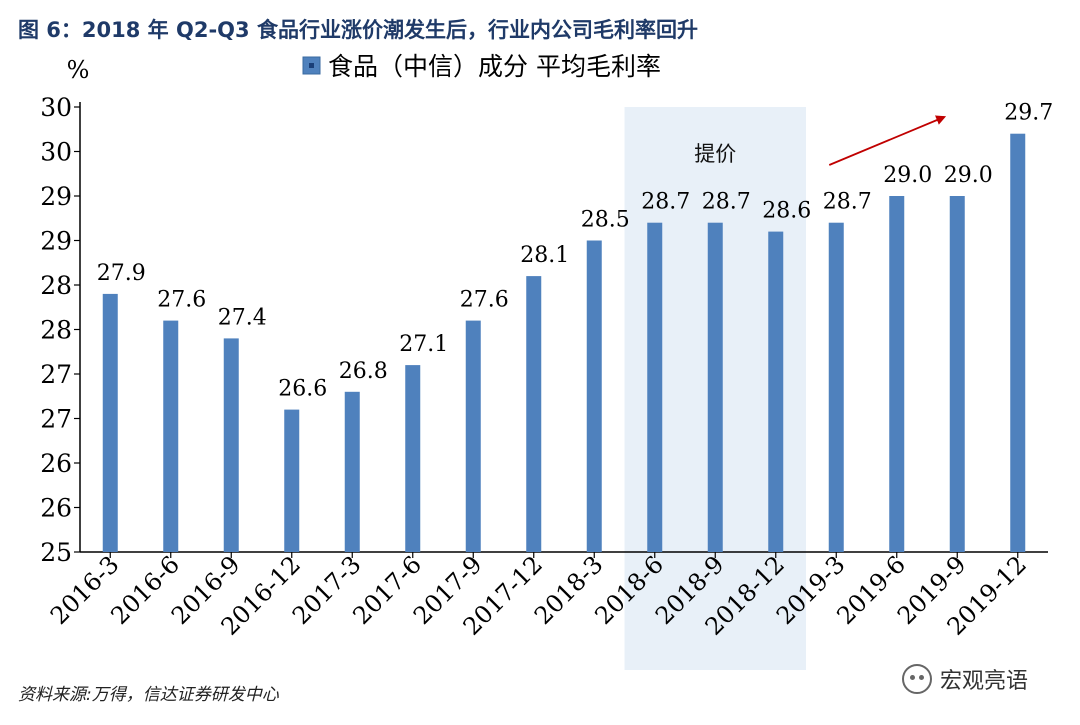 The image size is (1080, 725). I want to click on data-label: 27.9, so click(121, 273).